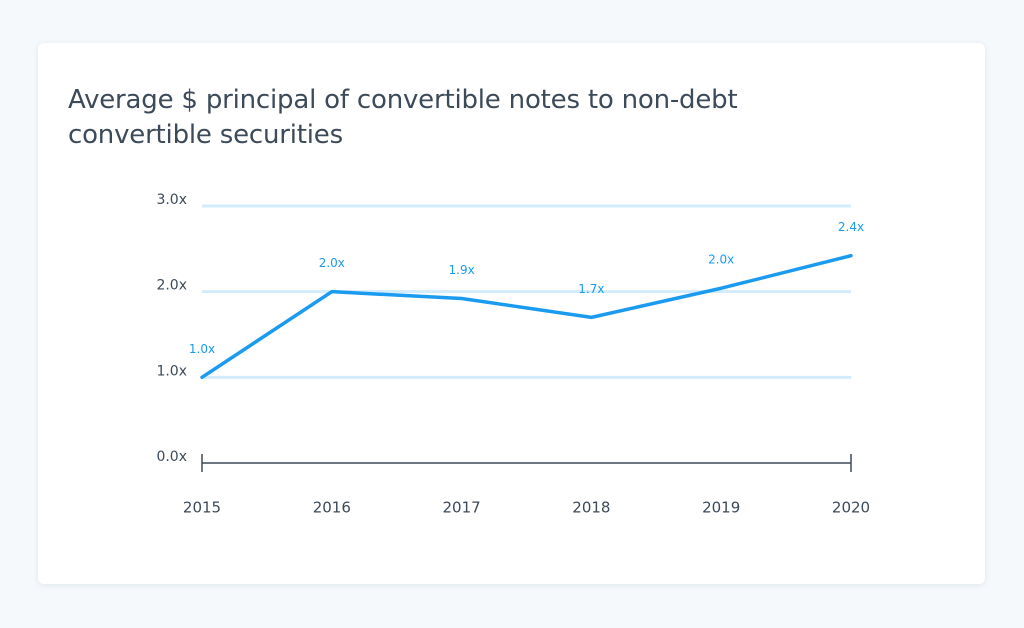 The width and height of the screenshot is (1024, 628). What do you see at coordinates (332, 508) in the screenshot?
I see `x-tick-label: 2016` at bounding box center [332, 508].